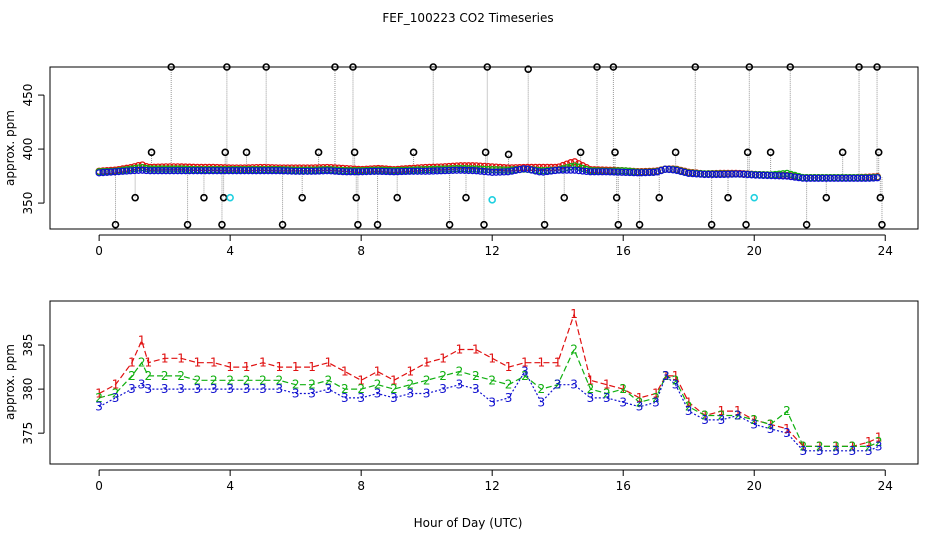  What do you see at coordinates (10, 382) in the screenshot?
I see `bottom-y-axis-label: approx. ppm` at bounding box center [10, 382].